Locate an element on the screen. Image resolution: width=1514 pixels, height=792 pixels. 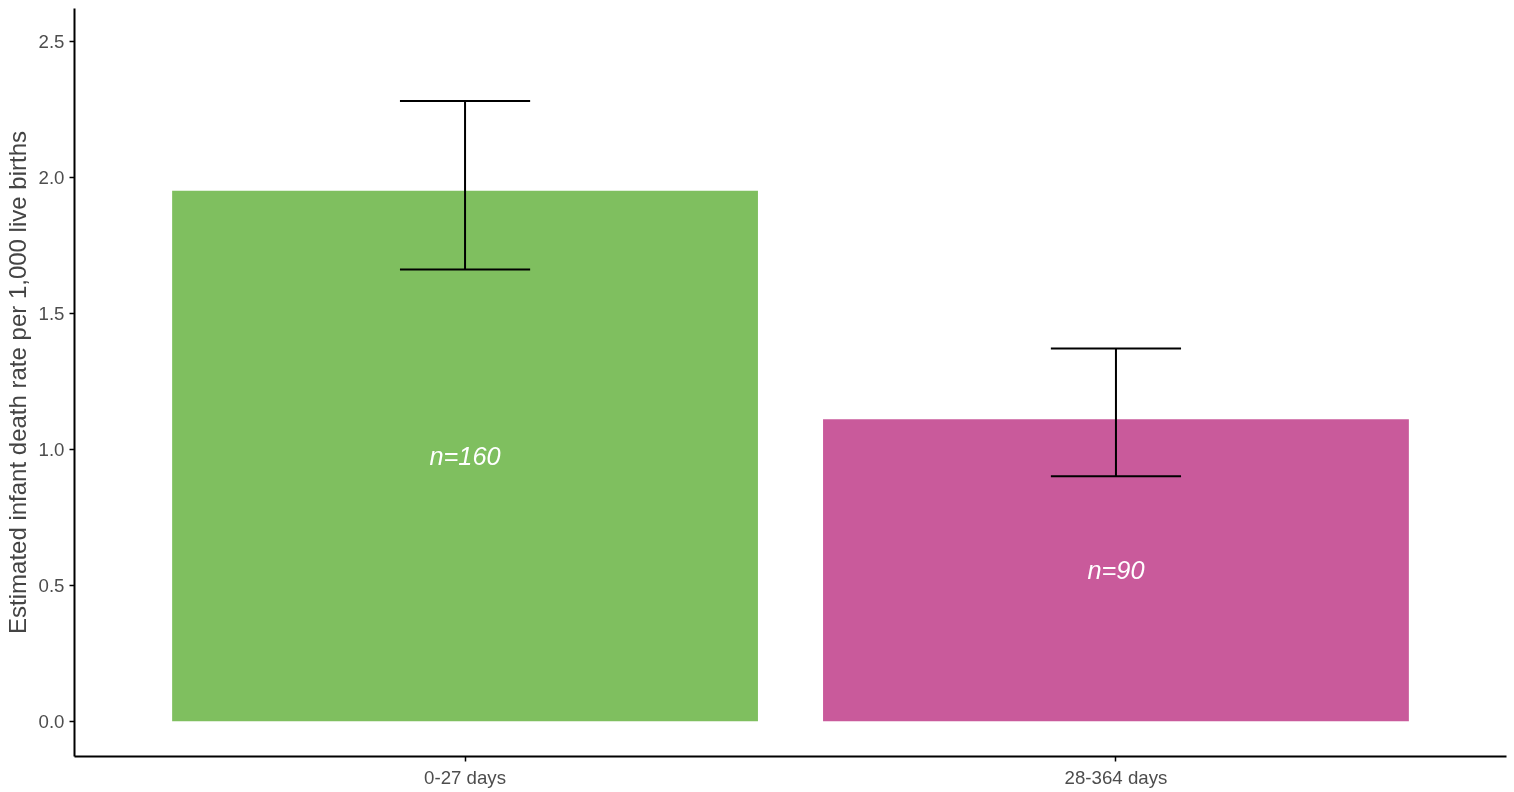
annotation: n=160 is located at coordinates (465, 455).